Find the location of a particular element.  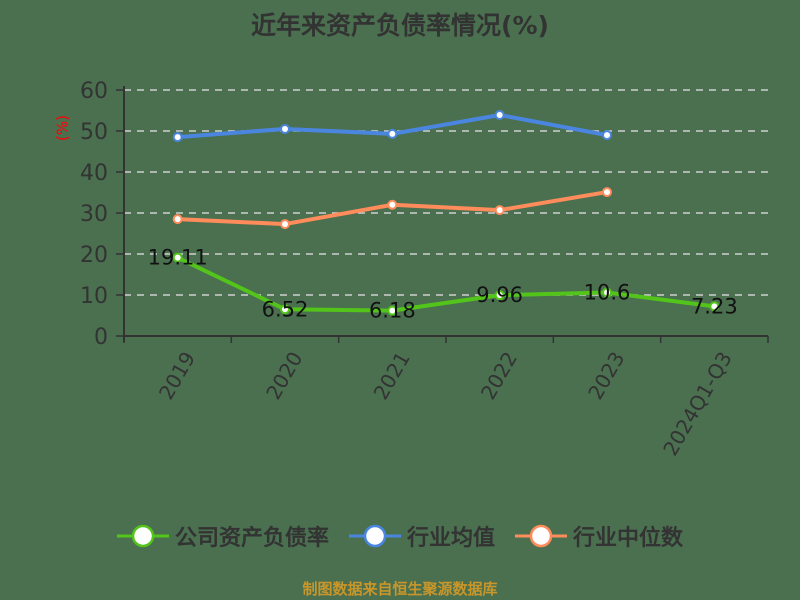

data-value-label: 6.52 is located at coordinates (285, 309).